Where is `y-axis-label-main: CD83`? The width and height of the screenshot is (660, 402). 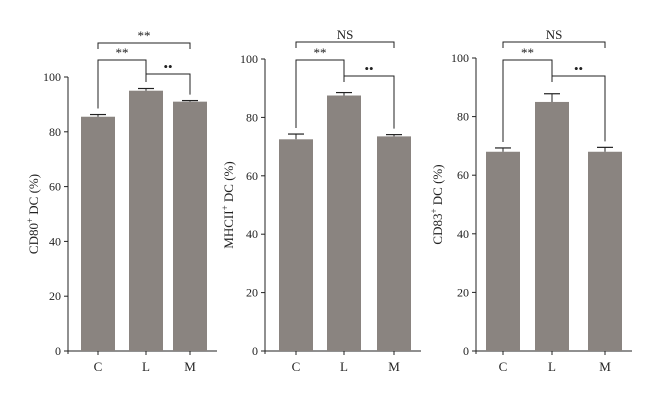 y-axis-label-main: CD83 is located at coordinates (437, 229).